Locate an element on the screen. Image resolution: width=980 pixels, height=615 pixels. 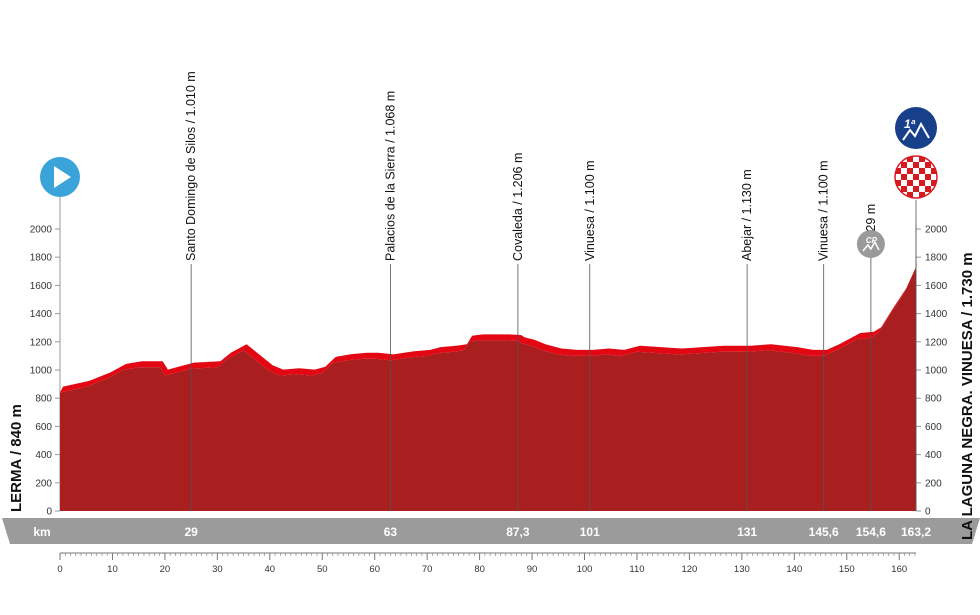
play-triangle-icon is located at coordinates (62, 177).